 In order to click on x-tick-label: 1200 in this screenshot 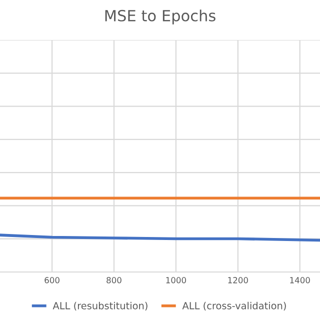, I will do `click(238, 280)`.